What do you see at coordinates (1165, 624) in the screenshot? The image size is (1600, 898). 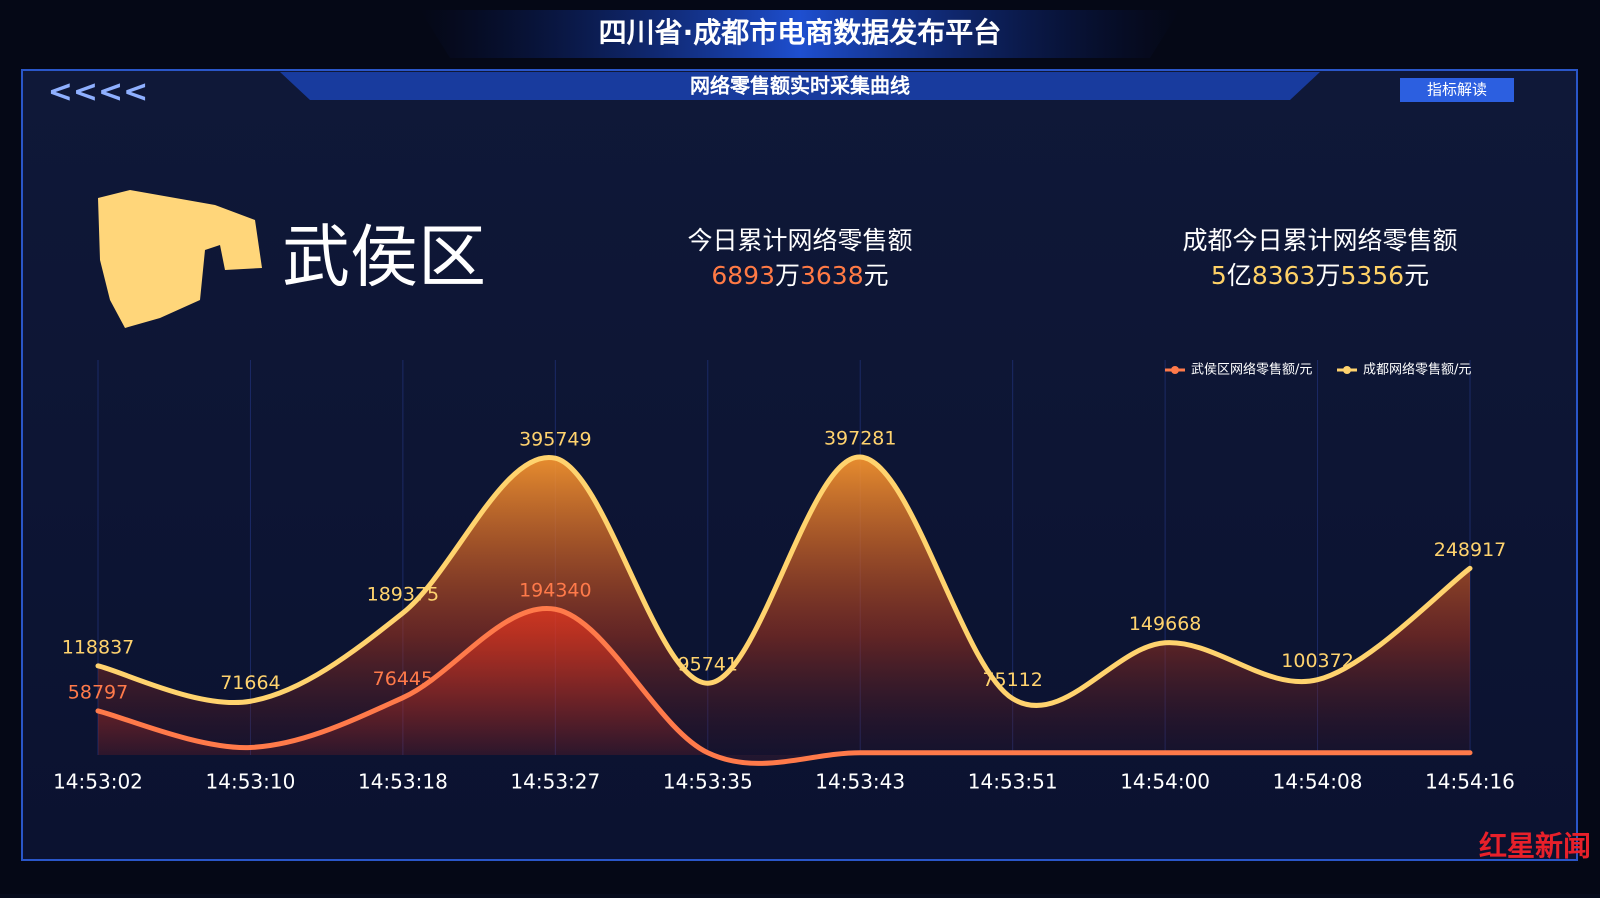 I see `data-label: 149668` at bounding box center [1165, 624].